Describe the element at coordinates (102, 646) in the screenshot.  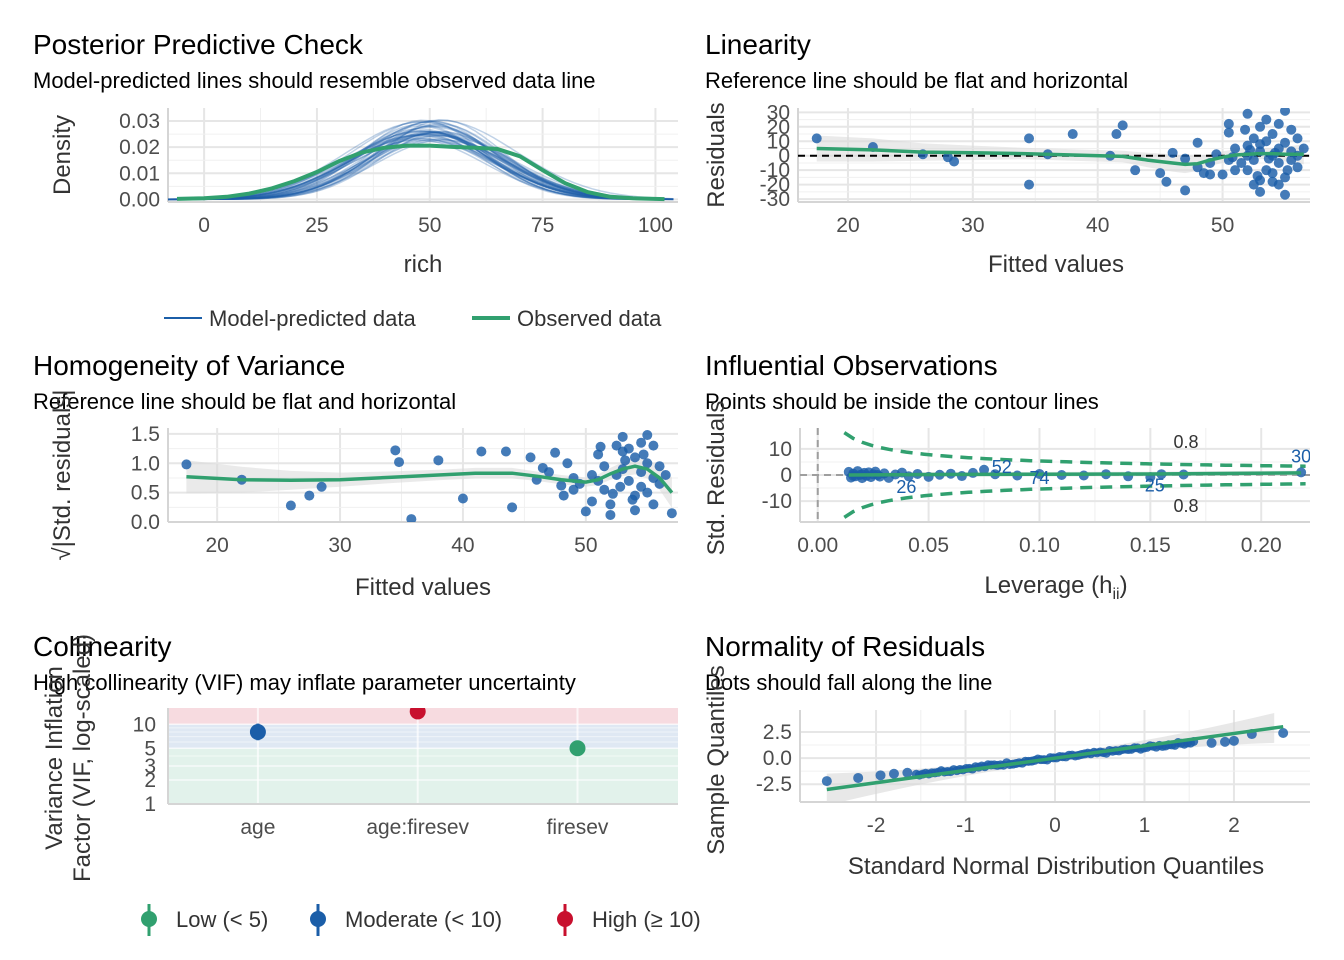
I see `panel-title: Collinearity` at that location.